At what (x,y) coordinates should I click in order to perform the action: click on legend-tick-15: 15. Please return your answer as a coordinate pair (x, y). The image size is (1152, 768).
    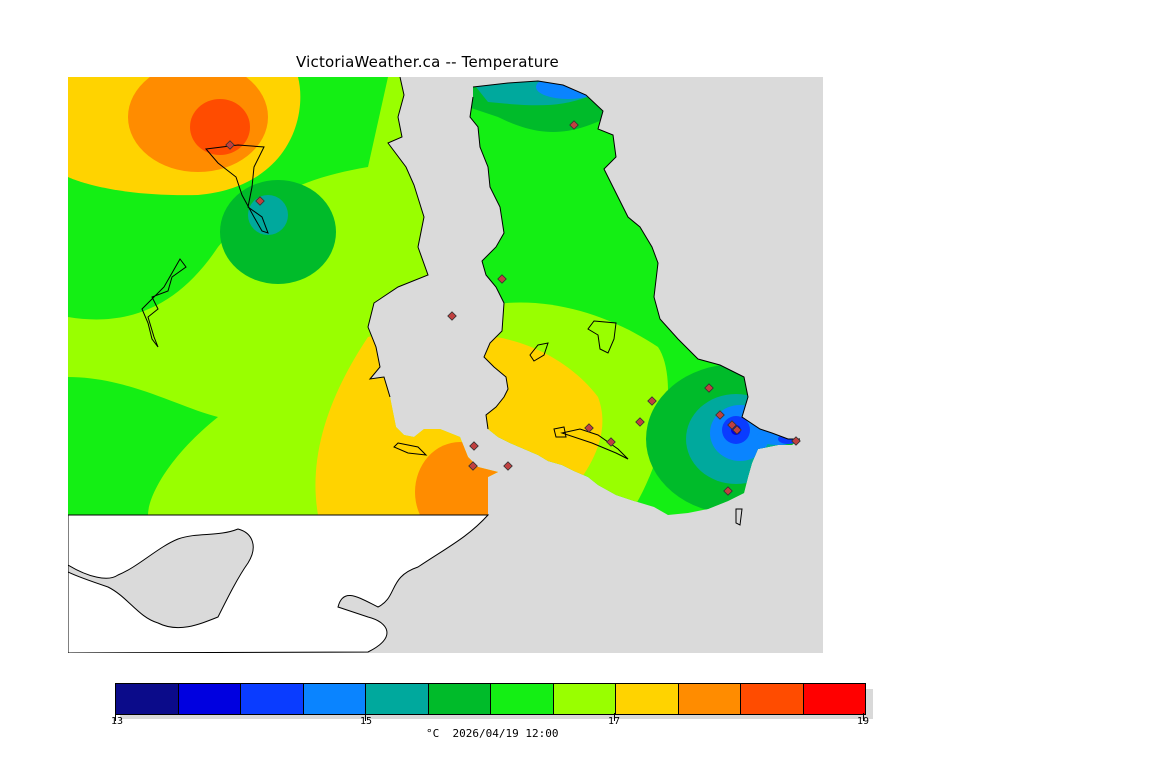
    Looking at the image, I should click on (366, 721).